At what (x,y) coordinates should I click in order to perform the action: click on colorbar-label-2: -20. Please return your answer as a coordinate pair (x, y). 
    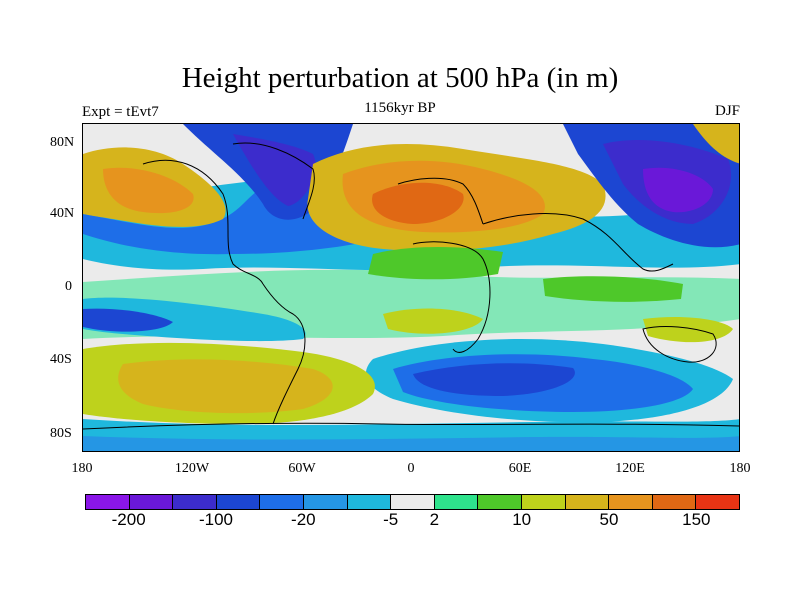
    Looking at the image, I should click on (303, 519).